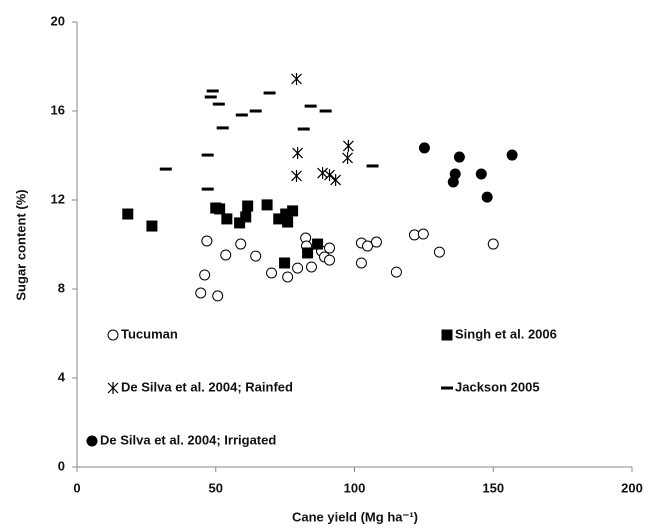 The image size is (651, 530). I want to click on legend-label: De Silva et al. 2004; Rainfed, so click(207, 386).